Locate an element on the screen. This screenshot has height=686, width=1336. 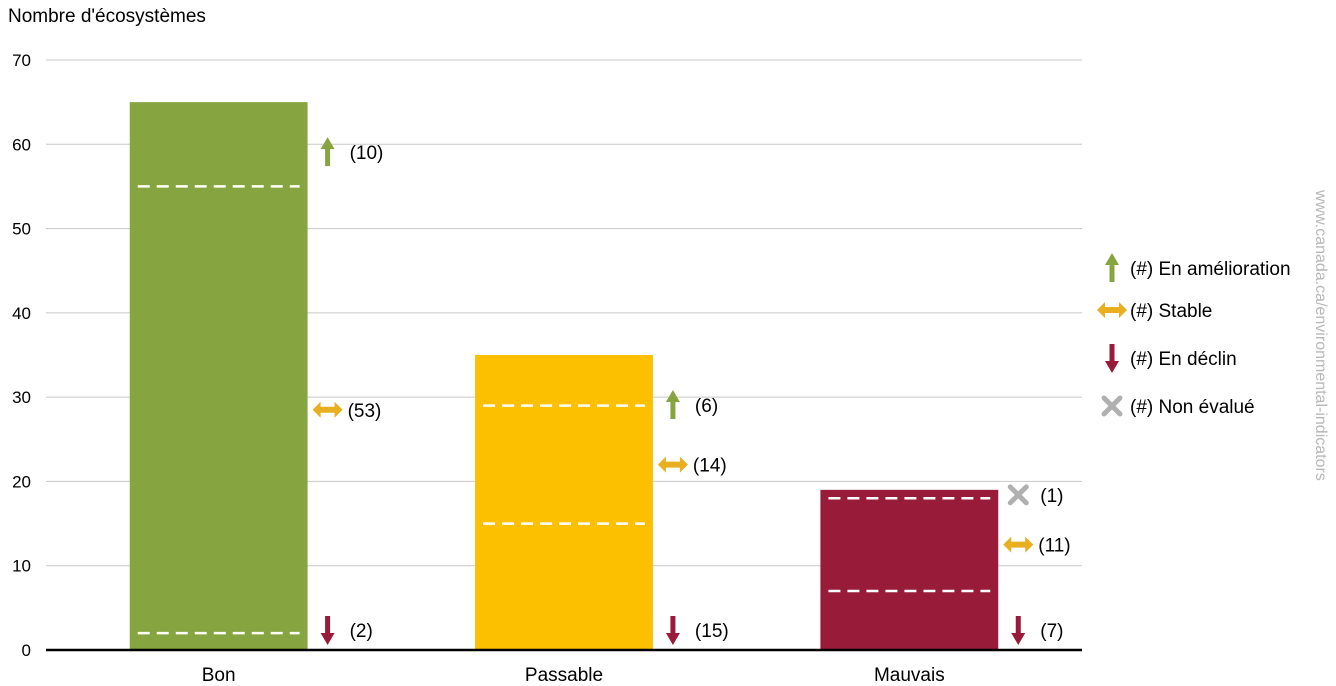
y-tick-label: 50 is located at coordinates (21, 229).